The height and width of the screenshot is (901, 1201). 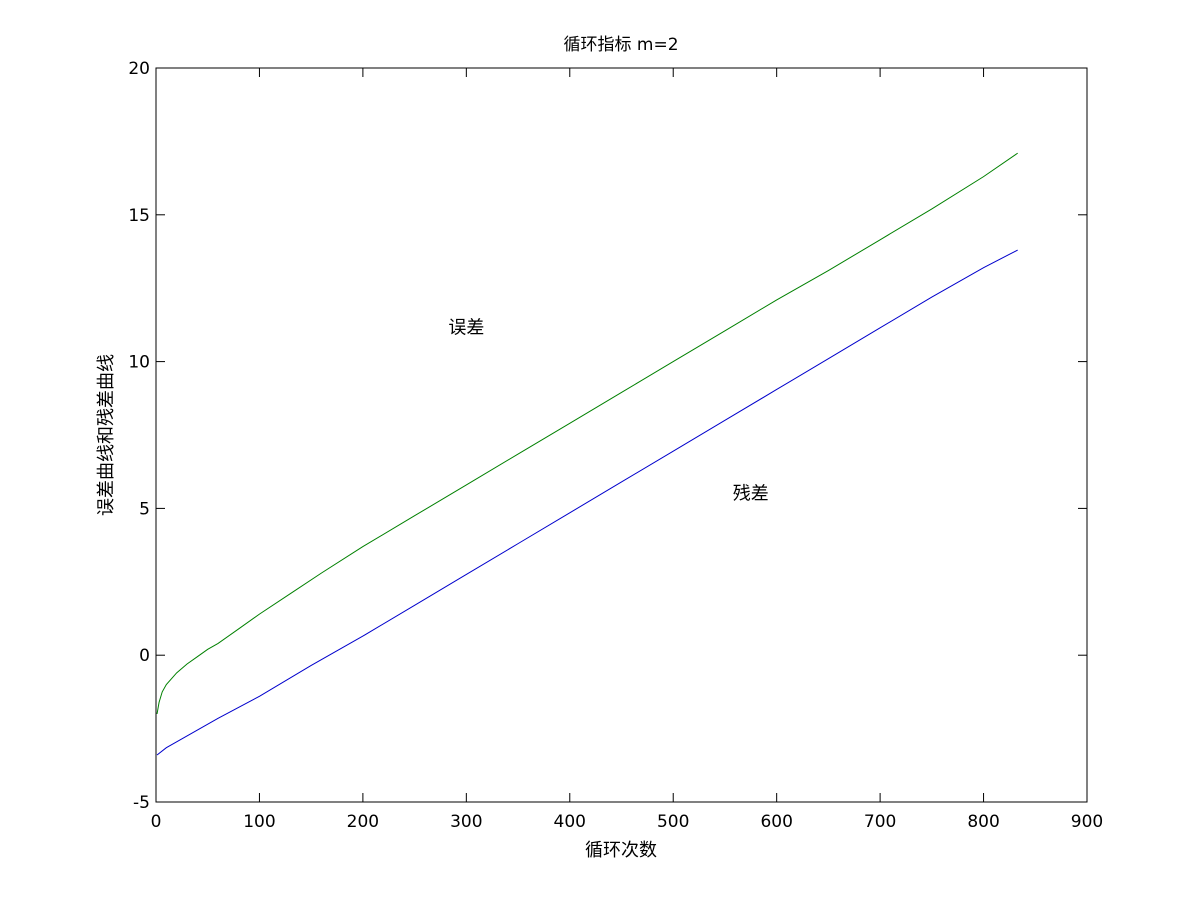 What do you see at coordinates (983, 822) in the screenshot?
I see `x-tick-label: 800` at bounding box center [983, 822].